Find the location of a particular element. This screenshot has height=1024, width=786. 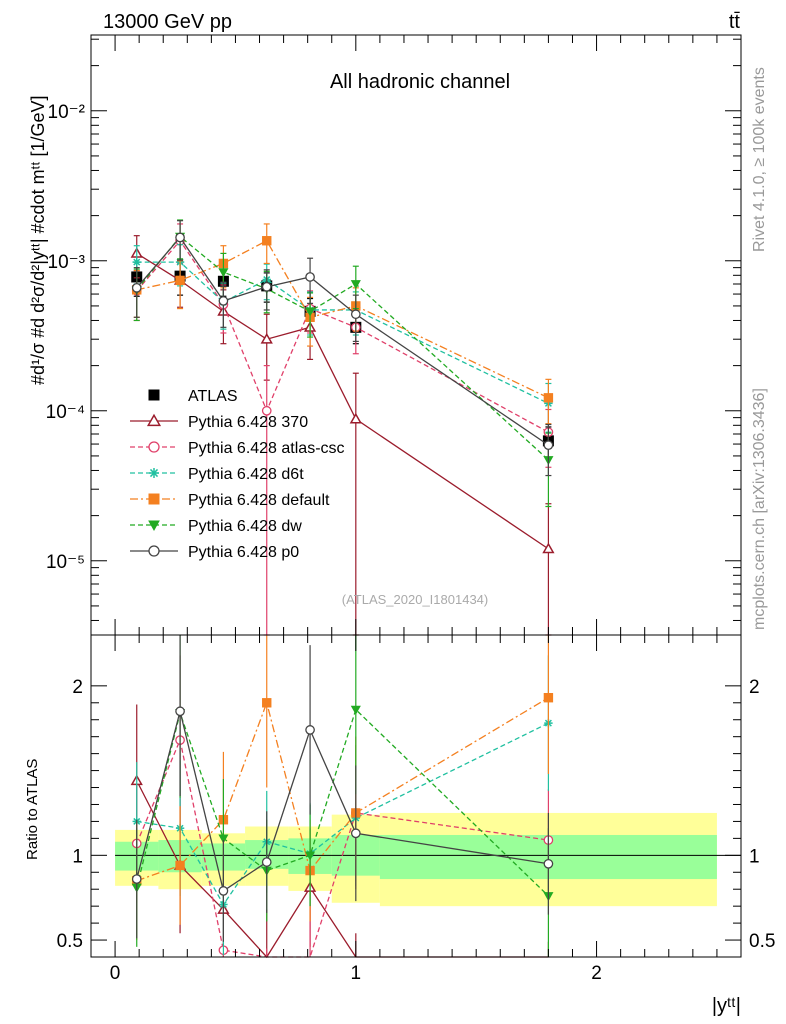

energy-label: 13000 GeV pp is located at coordinates (167, 22).